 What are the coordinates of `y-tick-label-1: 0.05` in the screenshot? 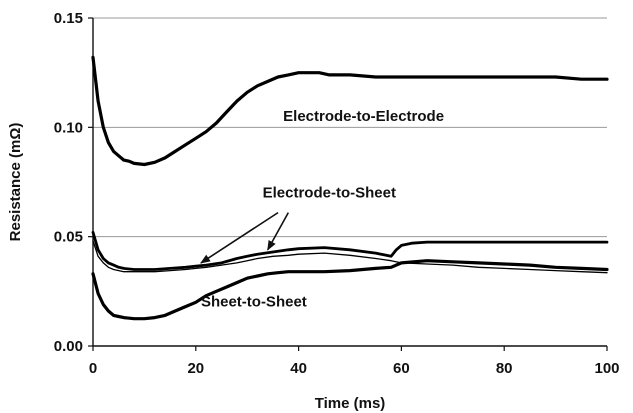 It's located at (68, 237).